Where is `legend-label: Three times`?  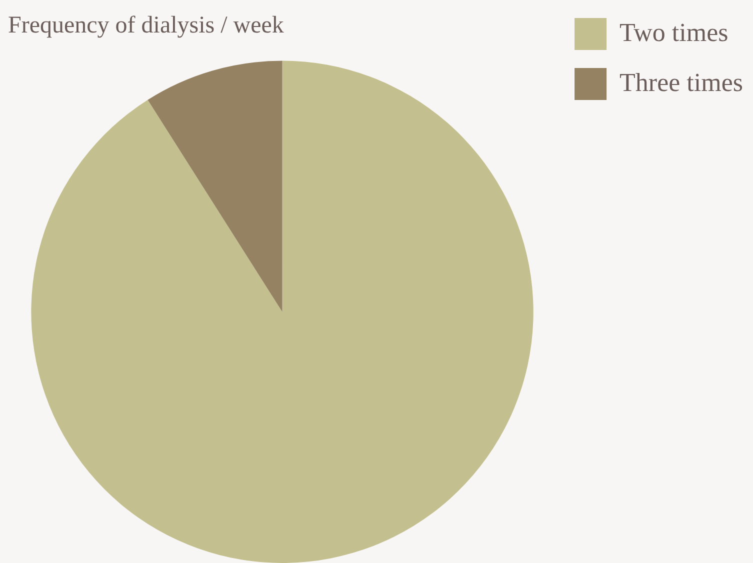
legend-label: Three times is located at coordinates (682, 82).